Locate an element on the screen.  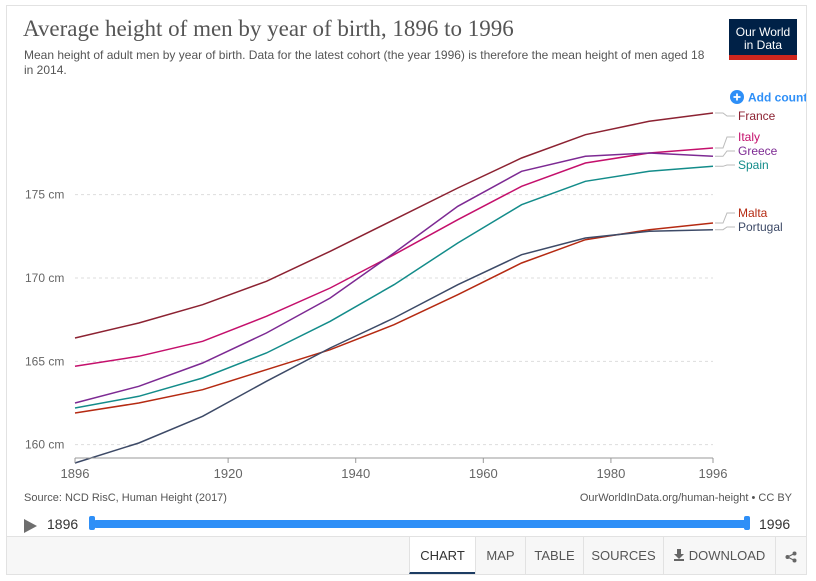
add-country-button: Add country is located at coordinates (768, 97).